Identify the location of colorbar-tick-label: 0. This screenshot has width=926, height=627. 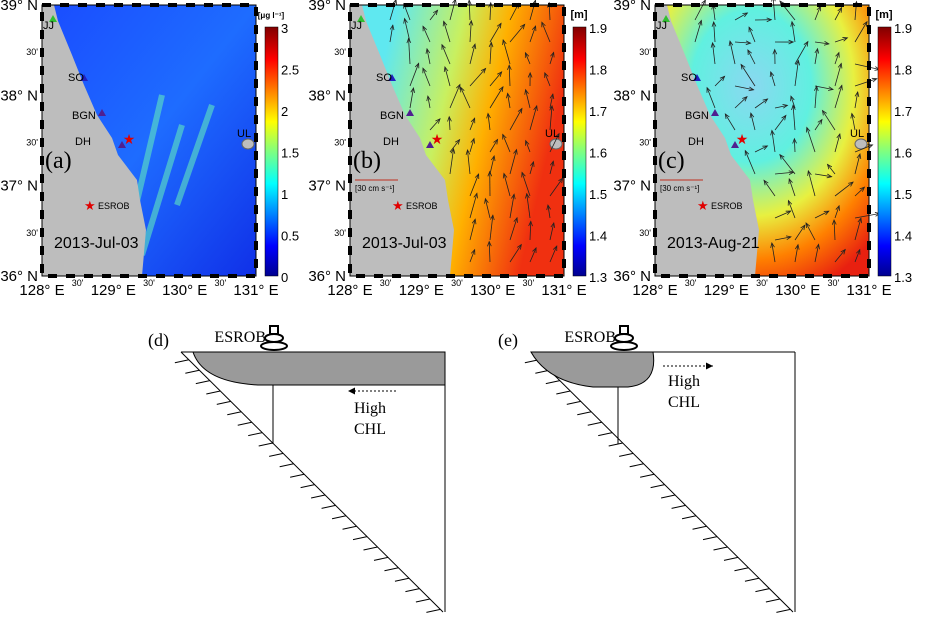
(284, 277).